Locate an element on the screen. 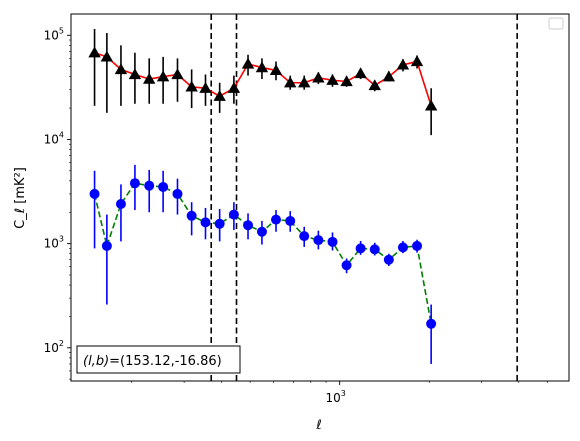 The width and height of the screenshot is (580, 441). tick-exponent: 5 is located at coordinates (61, 30).